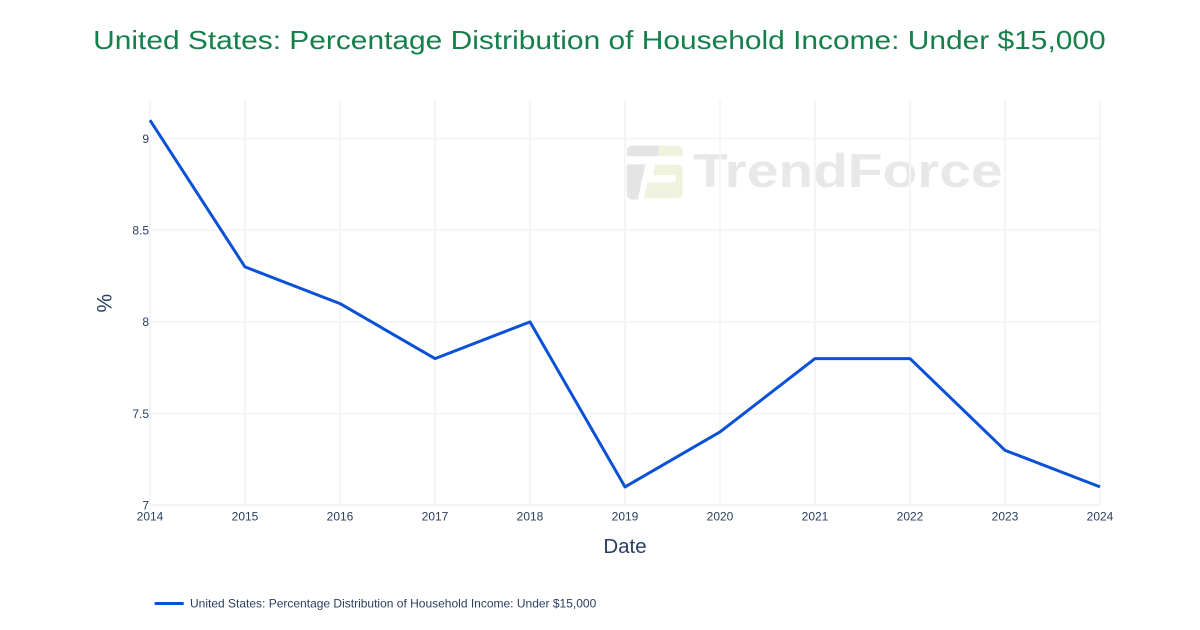  What do you see at coordinates (625, 516) in the screenshot?
I see `svg-text: 2019` at bounding box center [625, 516].